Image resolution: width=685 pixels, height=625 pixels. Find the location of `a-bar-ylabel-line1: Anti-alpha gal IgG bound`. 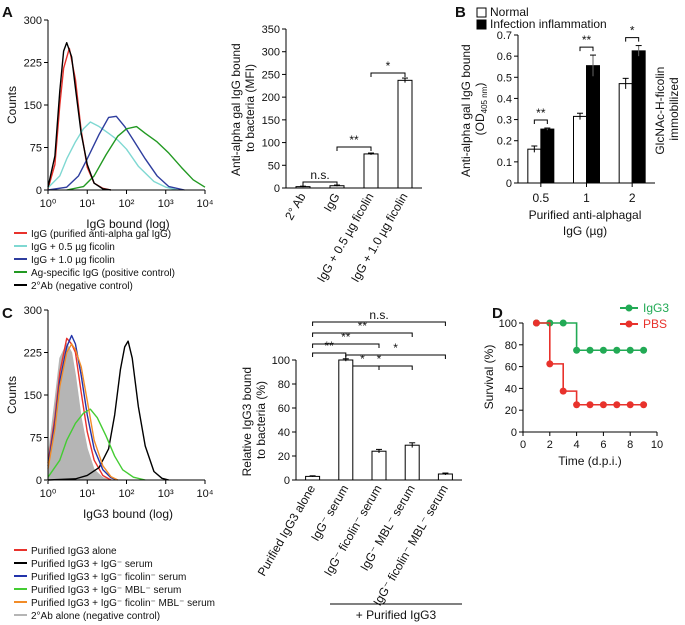

a-bar-ylabel-line1: Anti-alpha gal IgG bound is located at coordinates (236, 109).